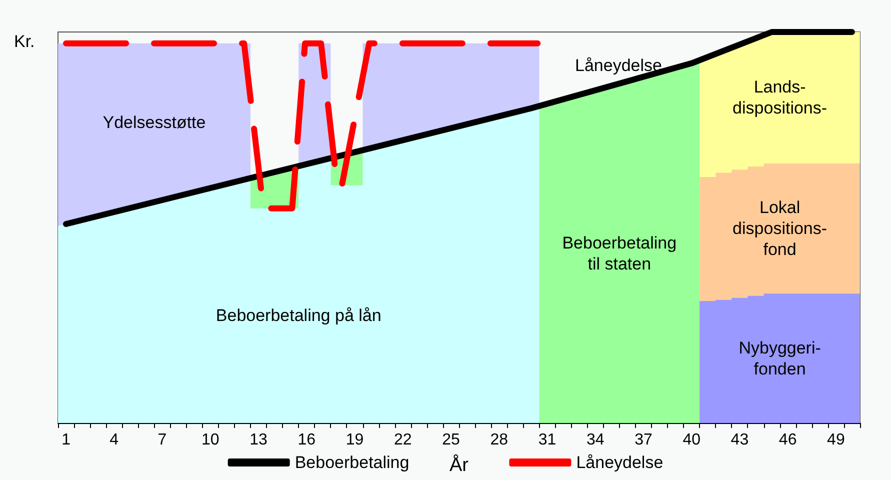 The image size is (891, 480). What do you see at coordinates (780, 228) in the screenshot?
I see `series-label: Lokal dispositions- fond` at bounding box center [780, 228].